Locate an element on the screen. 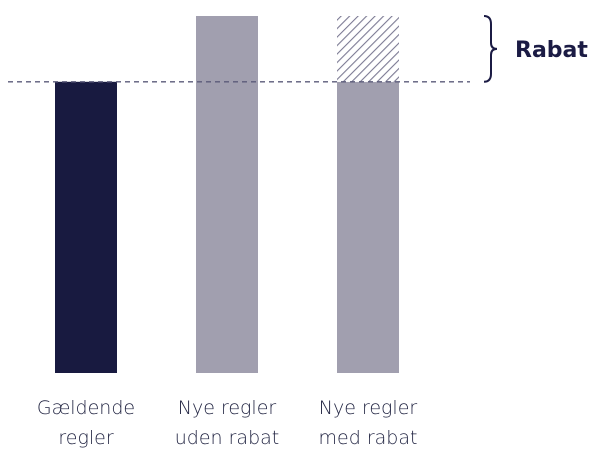 Image resolution: width=595 pixels, height=450 pixels. category-label-2-line-2: uden rabat is located at coordinates (227, 438).